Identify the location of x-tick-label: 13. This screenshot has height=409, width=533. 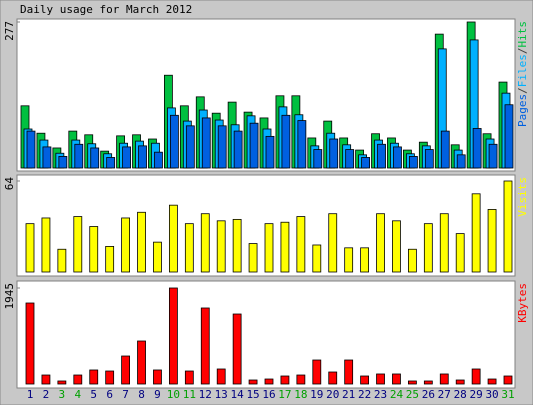
(221, 394).